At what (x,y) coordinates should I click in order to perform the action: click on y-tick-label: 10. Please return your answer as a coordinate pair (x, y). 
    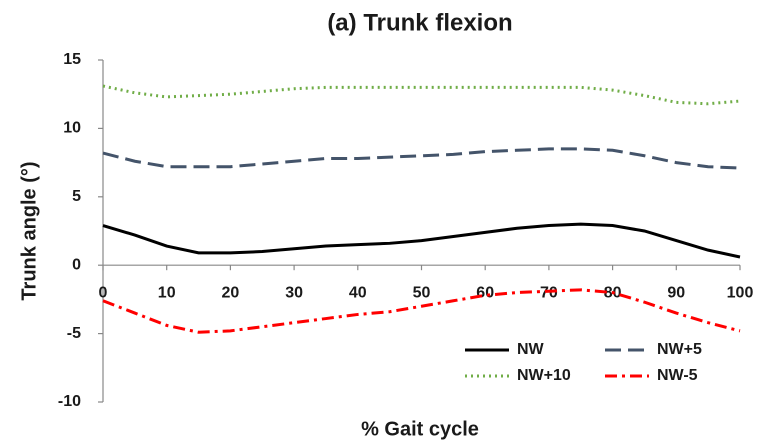
    Looking at the image, I should click on (72, 128).